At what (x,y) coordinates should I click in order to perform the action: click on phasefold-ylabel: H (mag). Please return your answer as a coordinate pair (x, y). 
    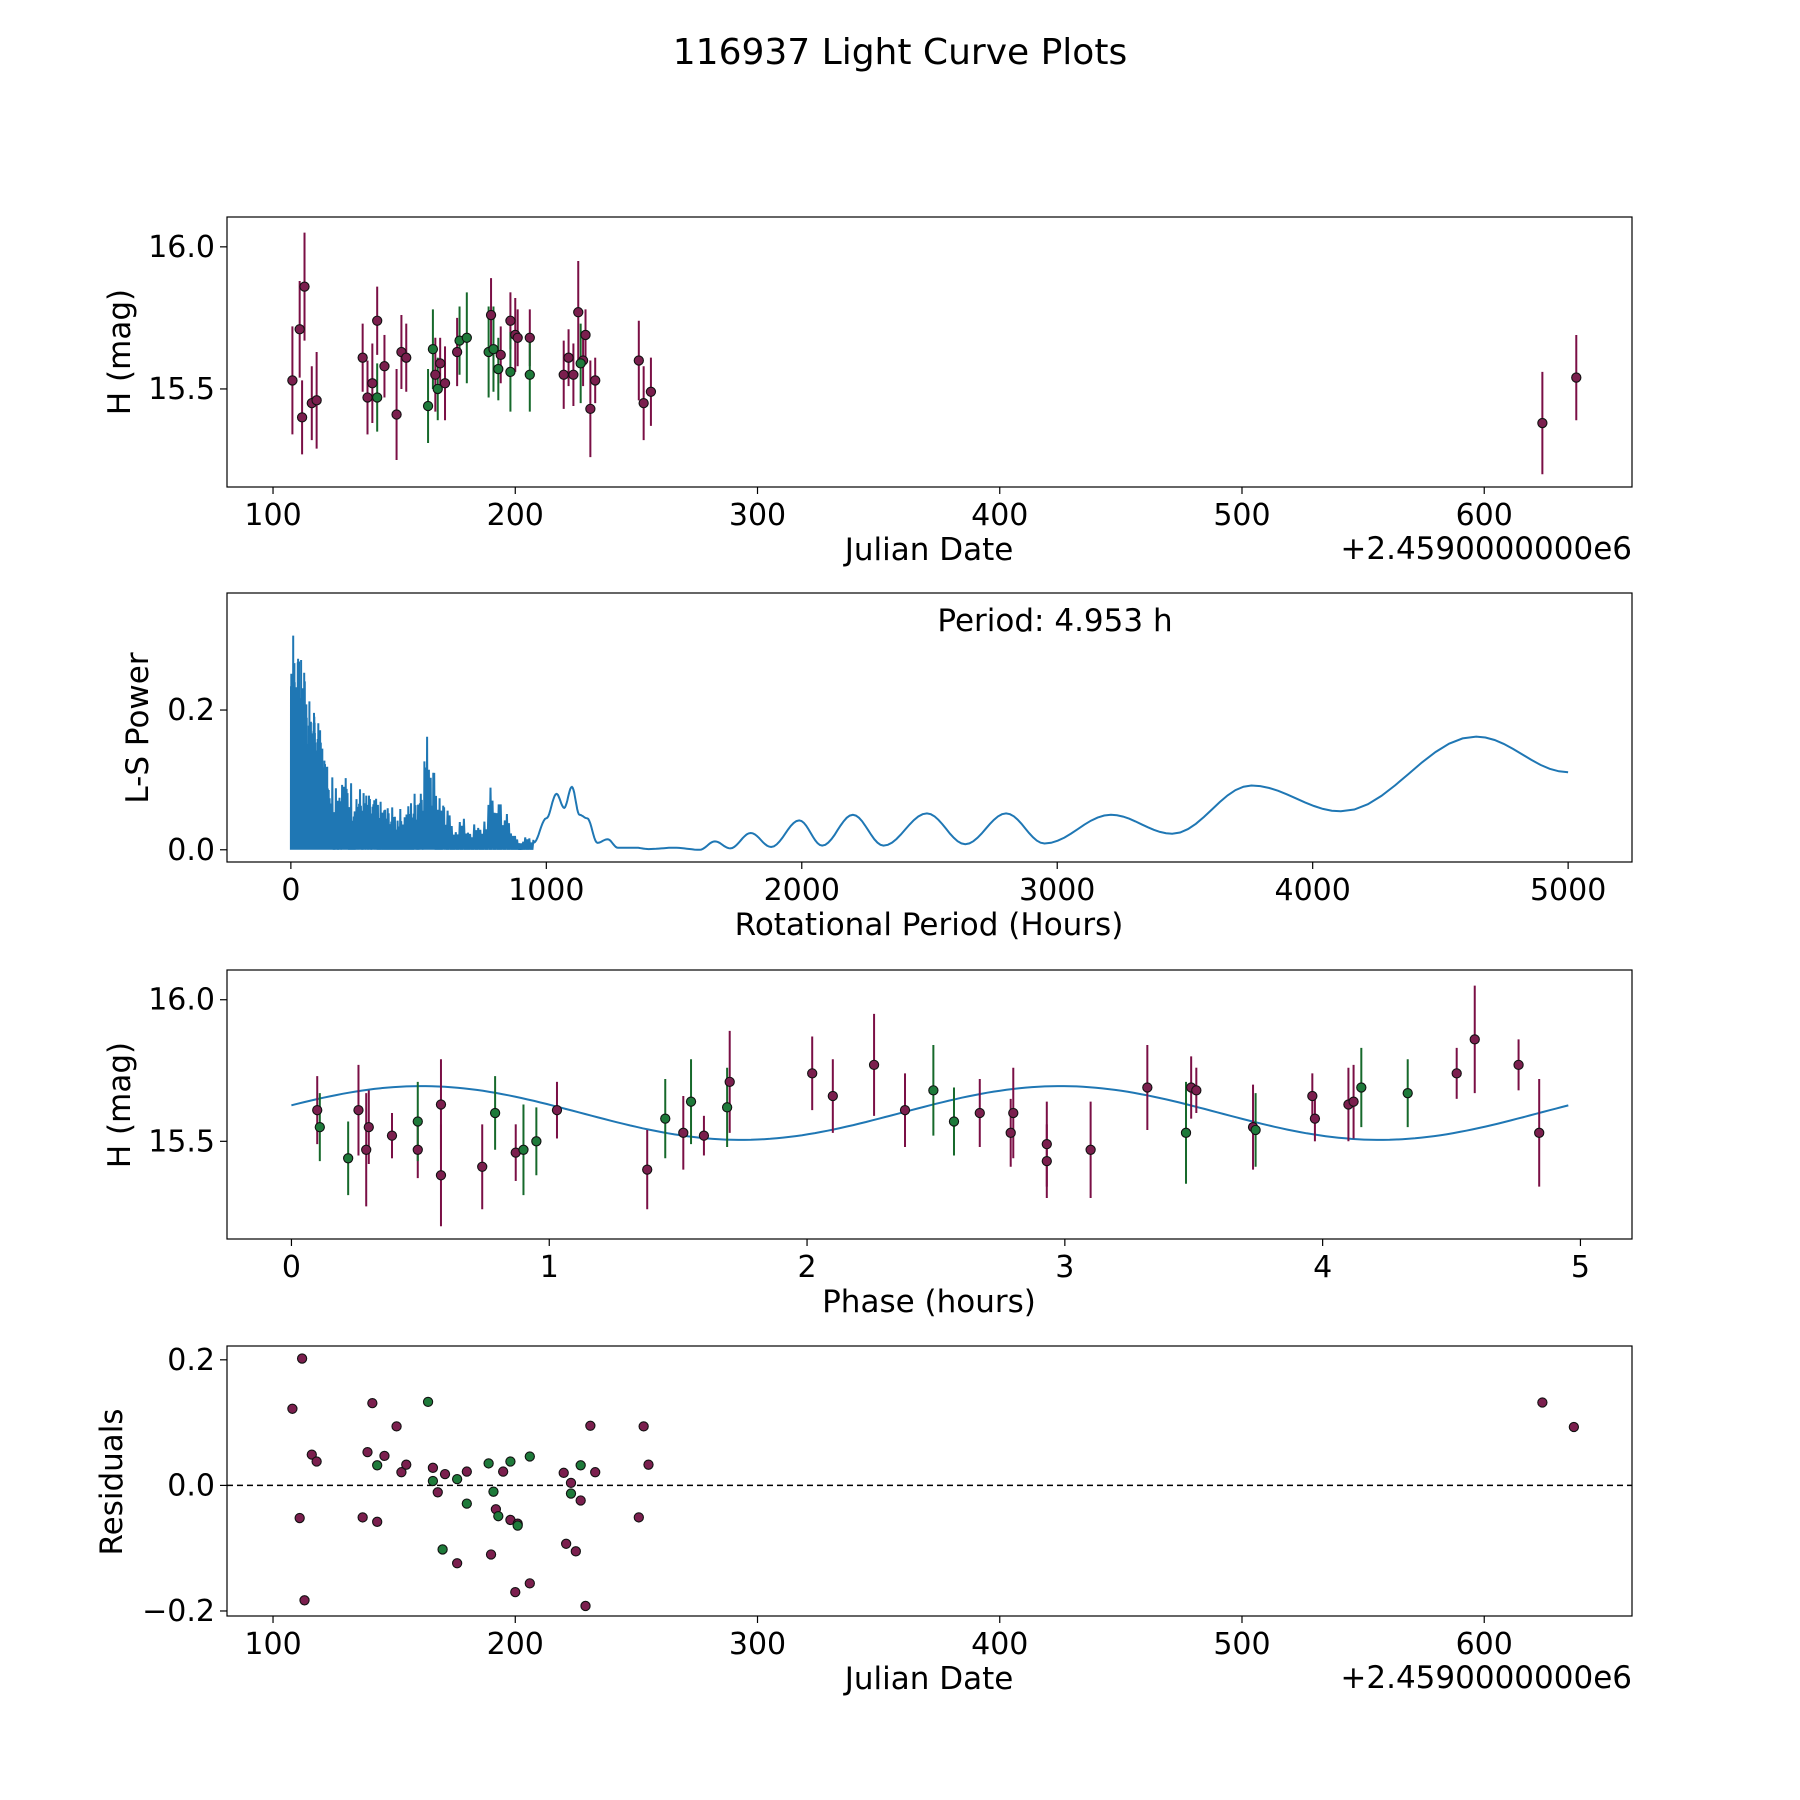
    Looking at the image, I should click on (120, 1105).